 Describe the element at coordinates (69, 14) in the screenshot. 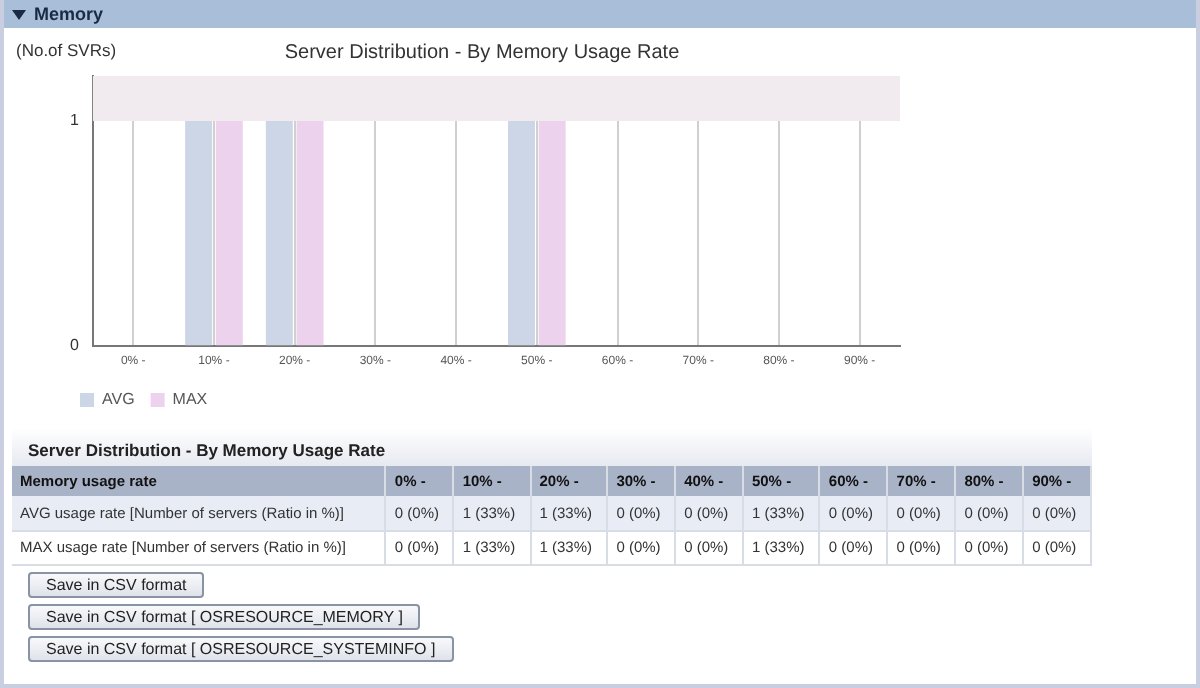

I see `text: Memory` at that location.